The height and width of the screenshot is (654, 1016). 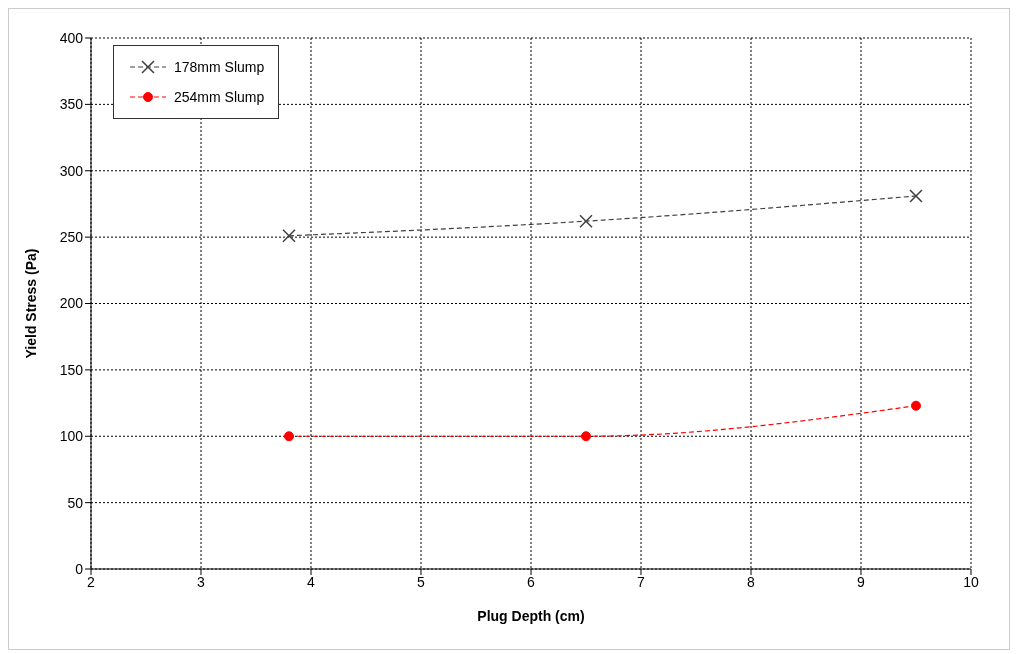 I want to click on y-tick-label: 150, so click(x=71, y=369).